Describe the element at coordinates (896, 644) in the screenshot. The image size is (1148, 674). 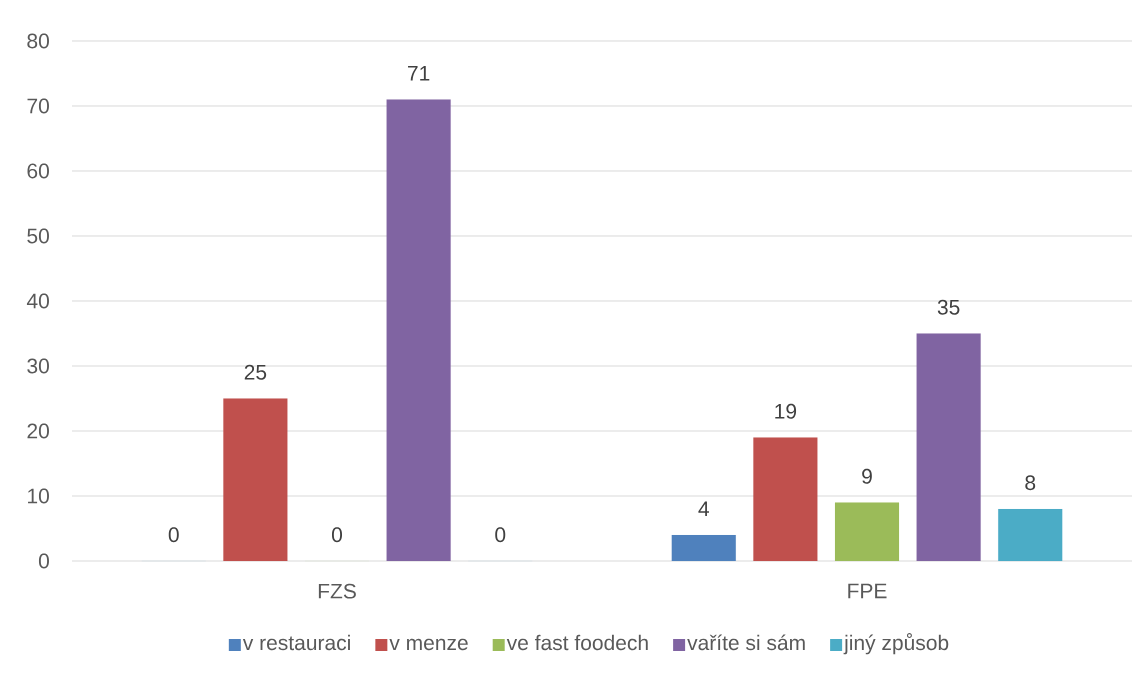
I see `legend-label: jiný způsob` at that location.